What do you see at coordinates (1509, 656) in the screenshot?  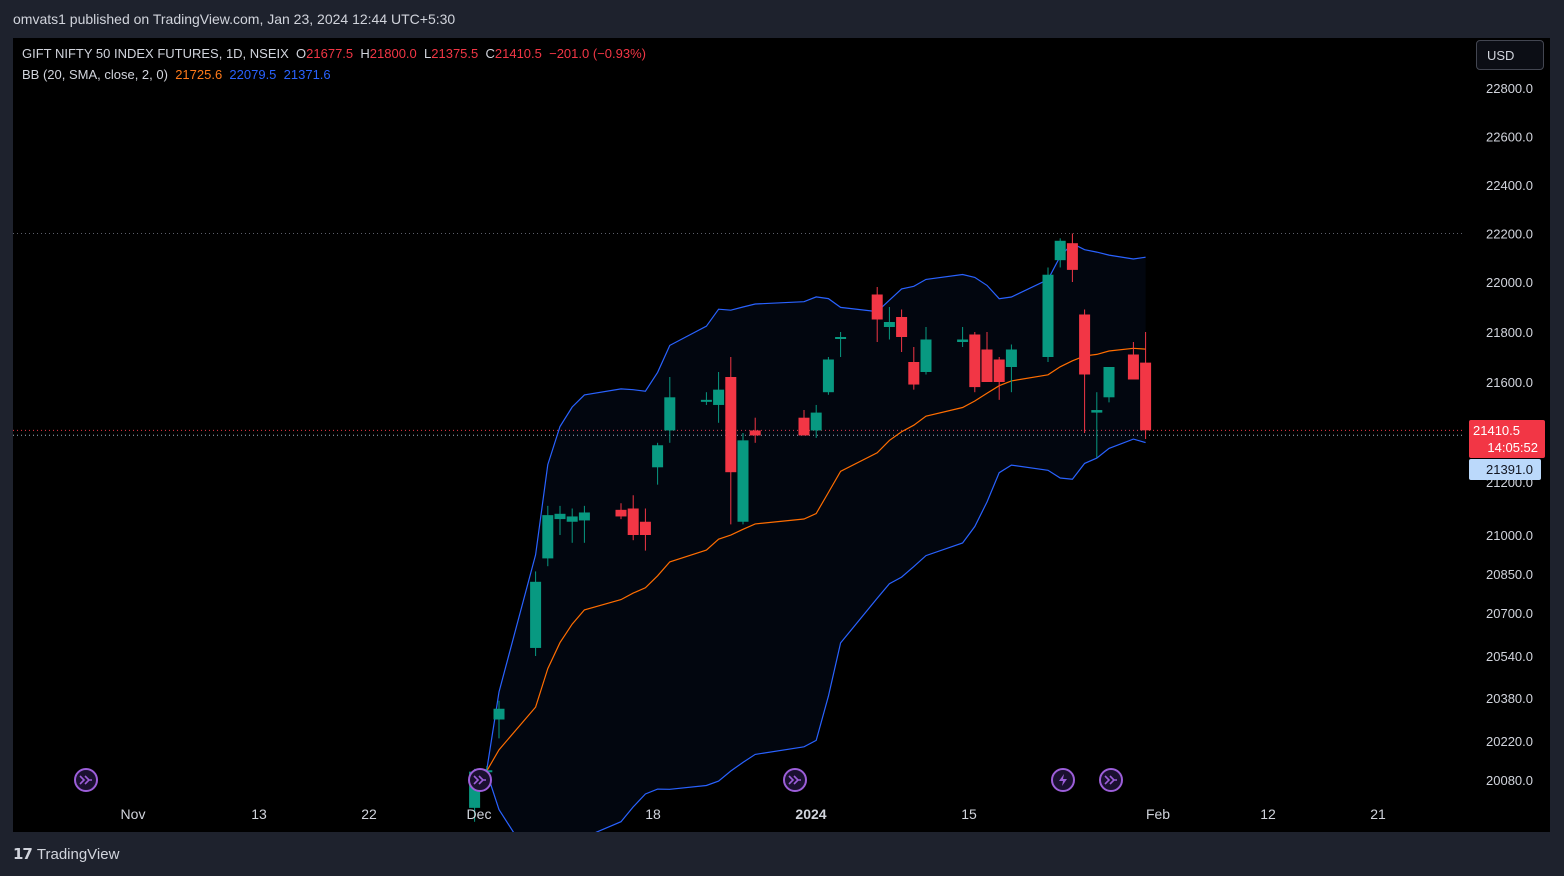 I see `y-axis-tick-label: 20540.0` at bounding box center [1509, 656].